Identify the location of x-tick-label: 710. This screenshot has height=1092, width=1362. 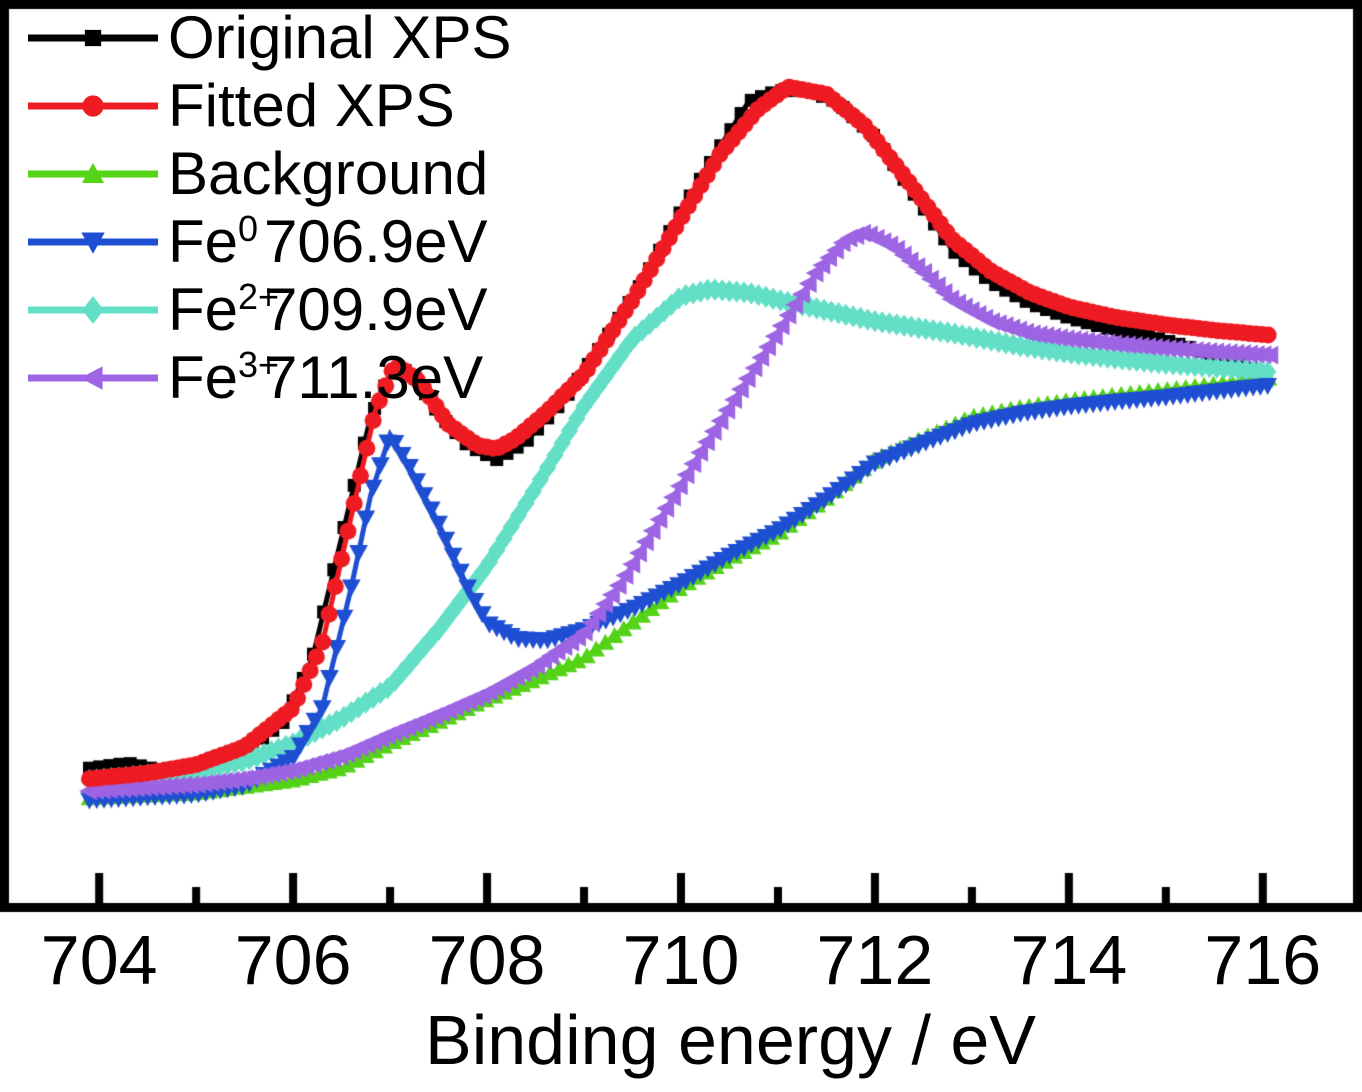
(681, 960).